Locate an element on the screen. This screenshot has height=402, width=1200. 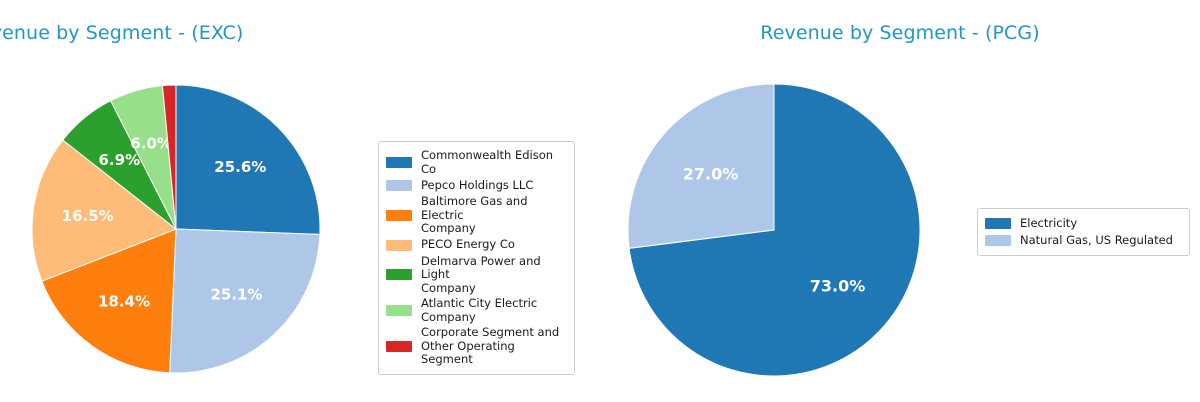
legend-item-label: Electricity is located at coordinates (1049, 222).